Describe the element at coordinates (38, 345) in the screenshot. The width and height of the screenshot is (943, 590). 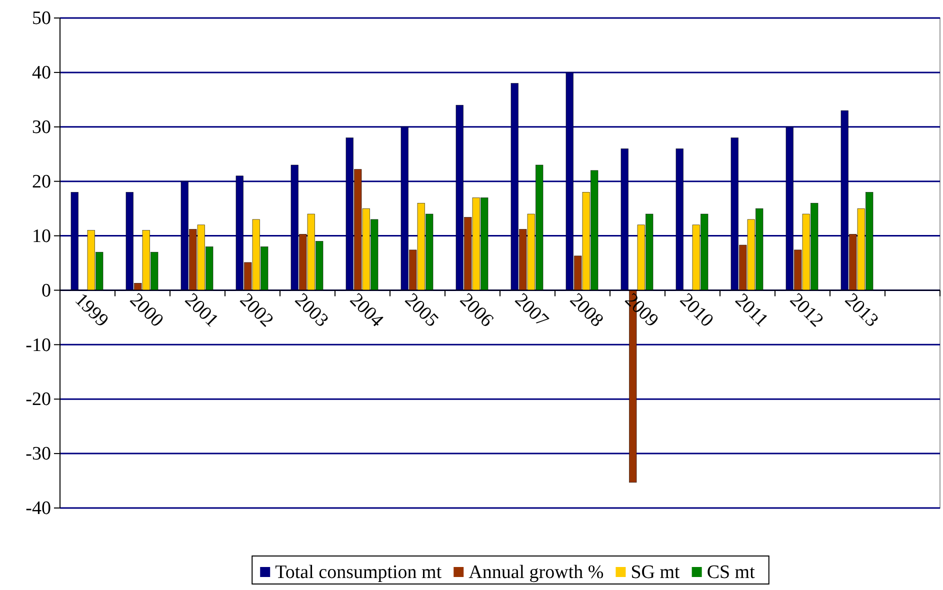
I see `y-tick-label: -10` at that location.